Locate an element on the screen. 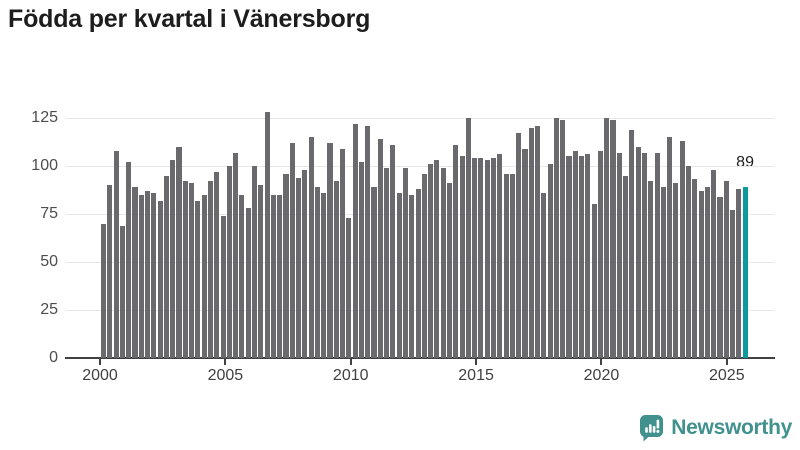 Image resolution: width=800 pixels, height=450 pixels. x-tick-label: 2015 is located at coordinates (476, 375).